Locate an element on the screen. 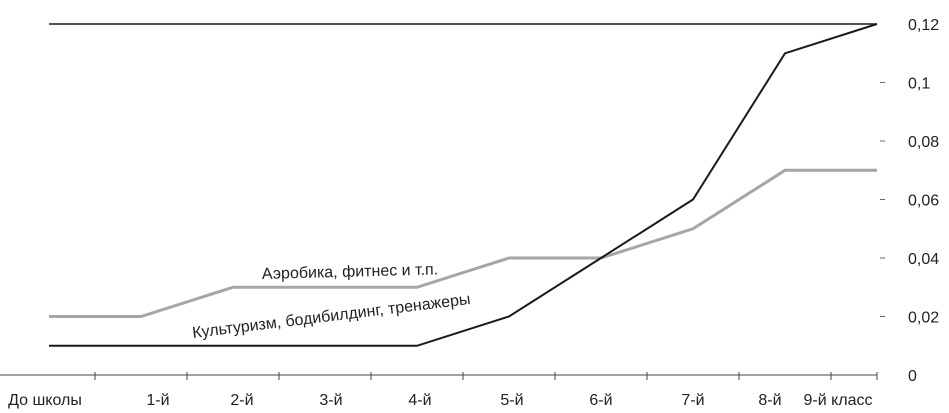 This screenshot has width=949, height=413. x-tick-label: 3-й is located at coordinates (330, 400).